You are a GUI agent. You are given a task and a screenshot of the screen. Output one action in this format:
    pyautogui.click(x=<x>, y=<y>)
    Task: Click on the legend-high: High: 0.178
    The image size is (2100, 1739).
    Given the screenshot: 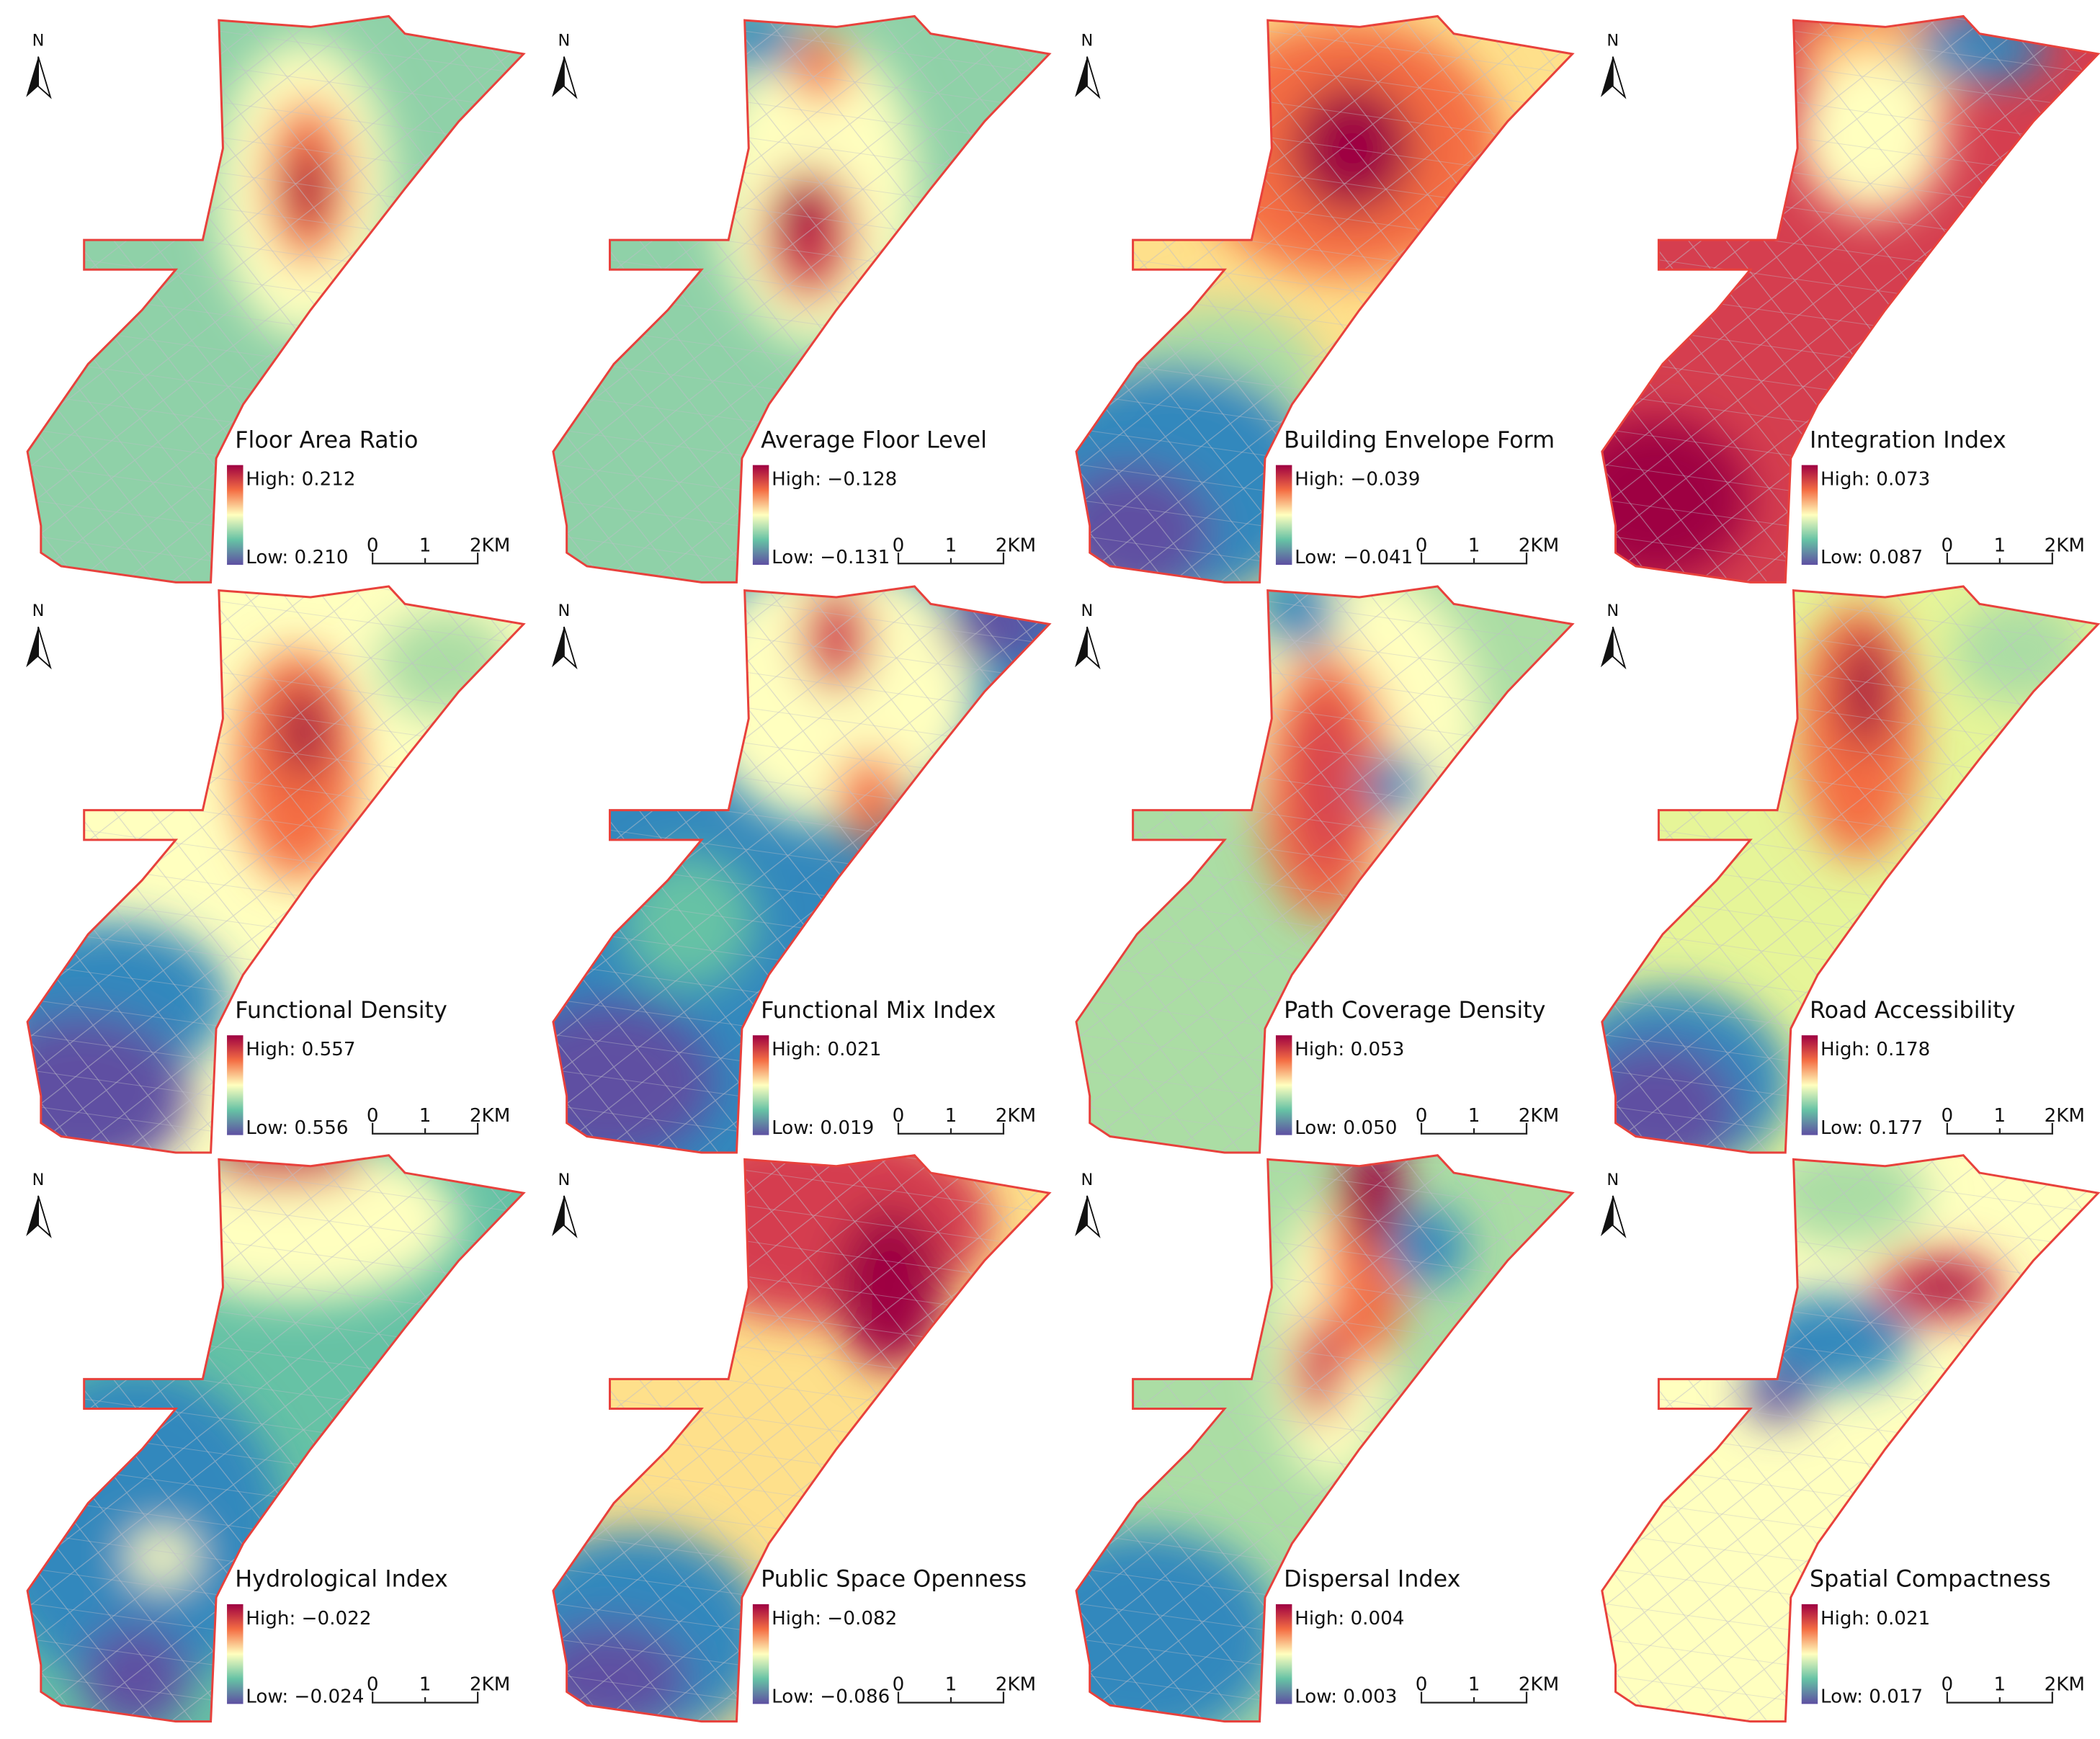 What is the action you would take?
    pyautogui.click(x=1875, y=1049)
    